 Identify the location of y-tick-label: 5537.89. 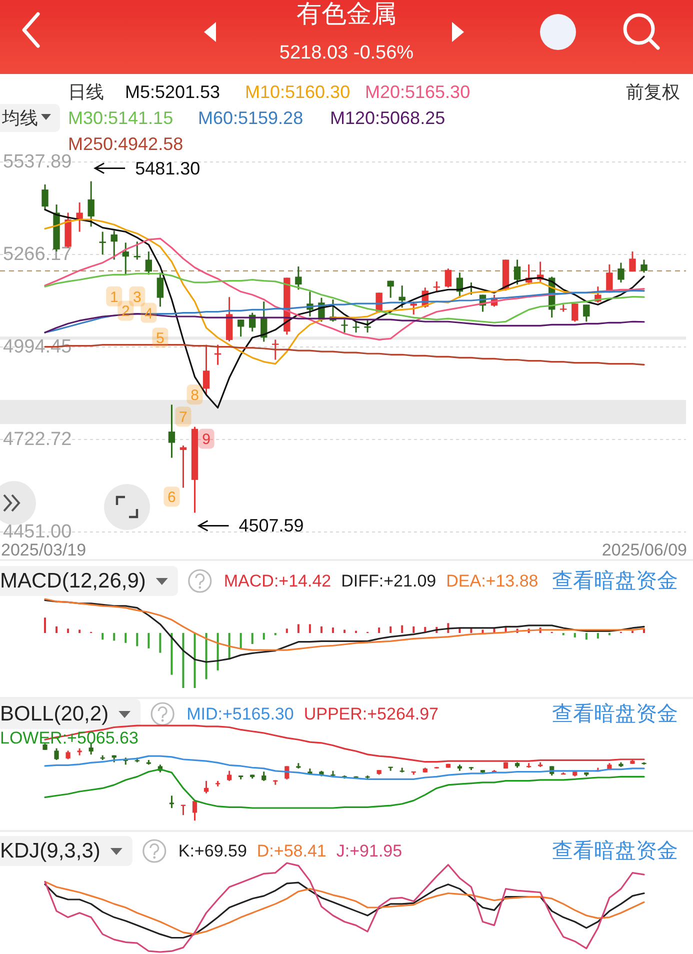
(37, 162).